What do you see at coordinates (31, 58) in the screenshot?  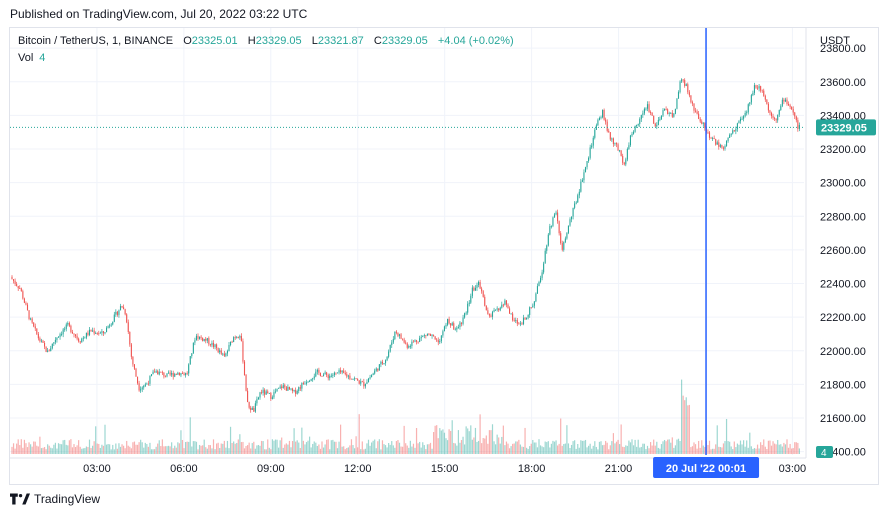 I see `volume-legend: Vol 4` at bounding box center [31, 58].